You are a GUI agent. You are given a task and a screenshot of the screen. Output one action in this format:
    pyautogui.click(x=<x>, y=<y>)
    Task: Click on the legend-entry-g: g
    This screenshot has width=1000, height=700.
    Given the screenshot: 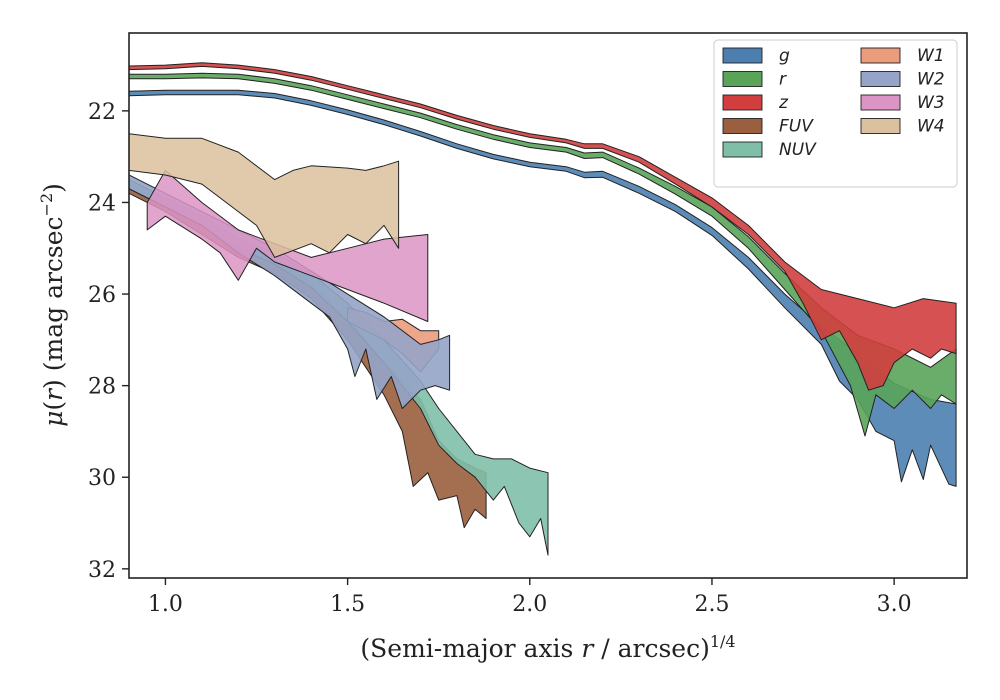 What is the action you would take?
    pyautogui.click(x=756, y=56)
    